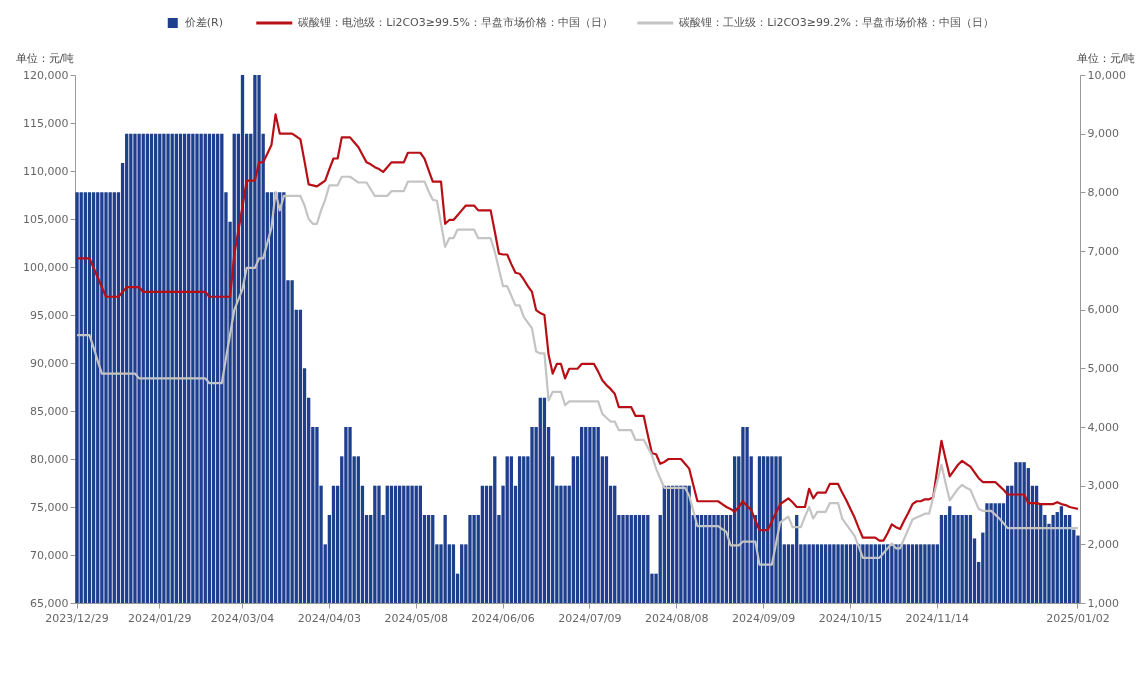 This screenshot has height=689, width=1136. I want to click on x-tick-label: 2024/09/09, so click(763, 618).